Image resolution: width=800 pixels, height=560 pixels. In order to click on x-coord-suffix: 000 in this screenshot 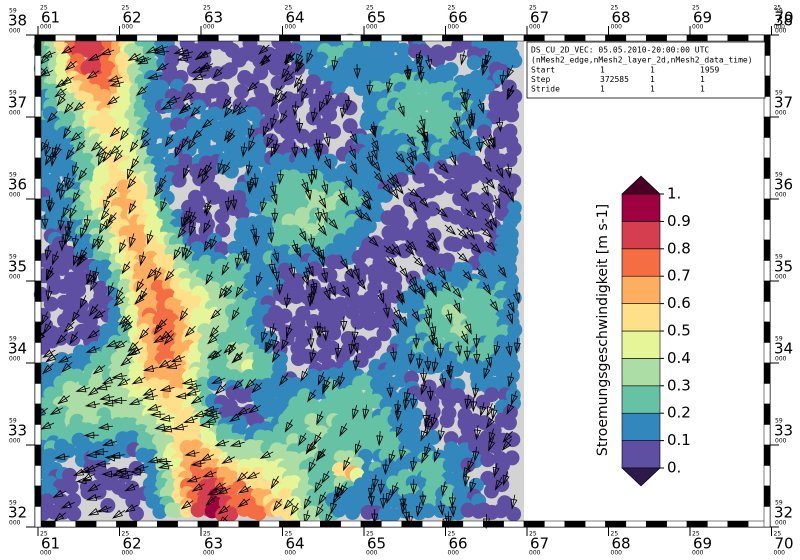, I will do `click(617, 553)`.